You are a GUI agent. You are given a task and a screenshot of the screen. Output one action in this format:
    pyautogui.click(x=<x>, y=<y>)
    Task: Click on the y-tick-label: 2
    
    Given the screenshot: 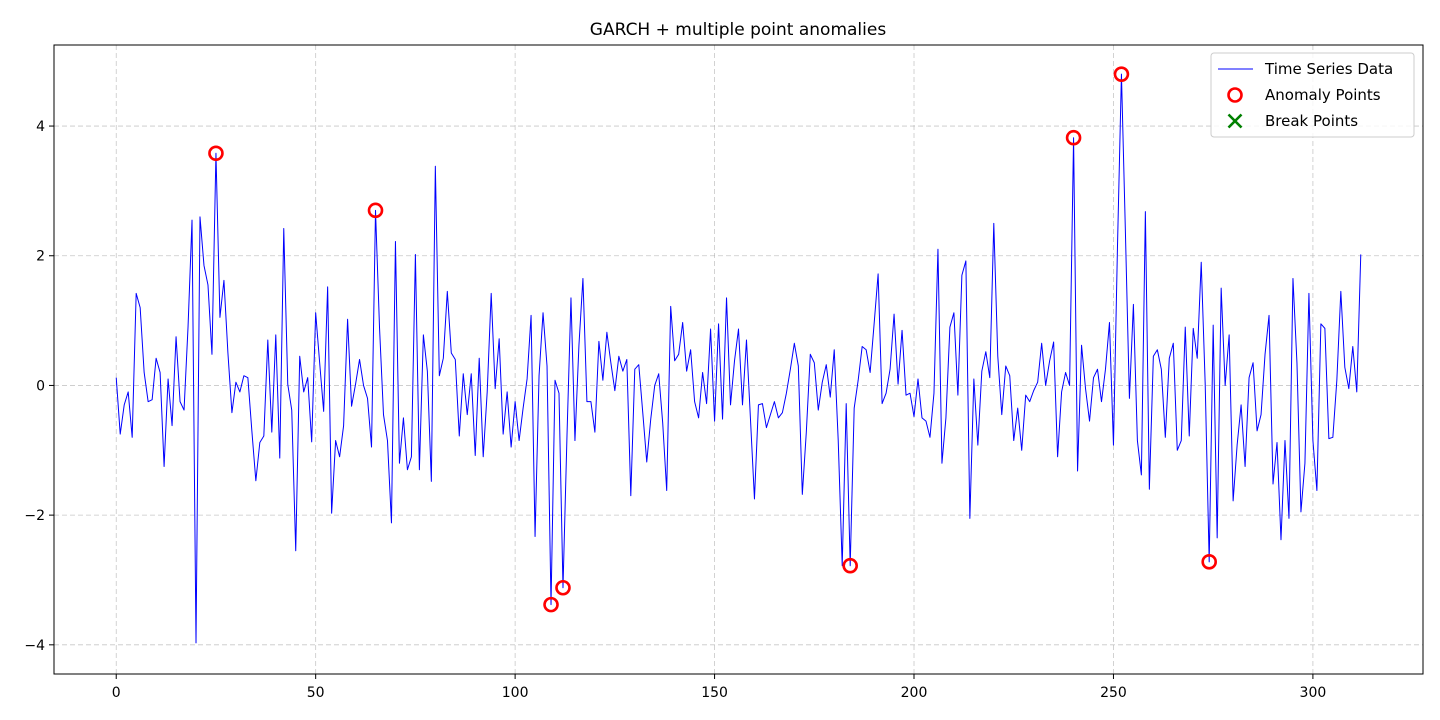 What is the action you would take?
    pyautogui.click(x=40, y=257)
    